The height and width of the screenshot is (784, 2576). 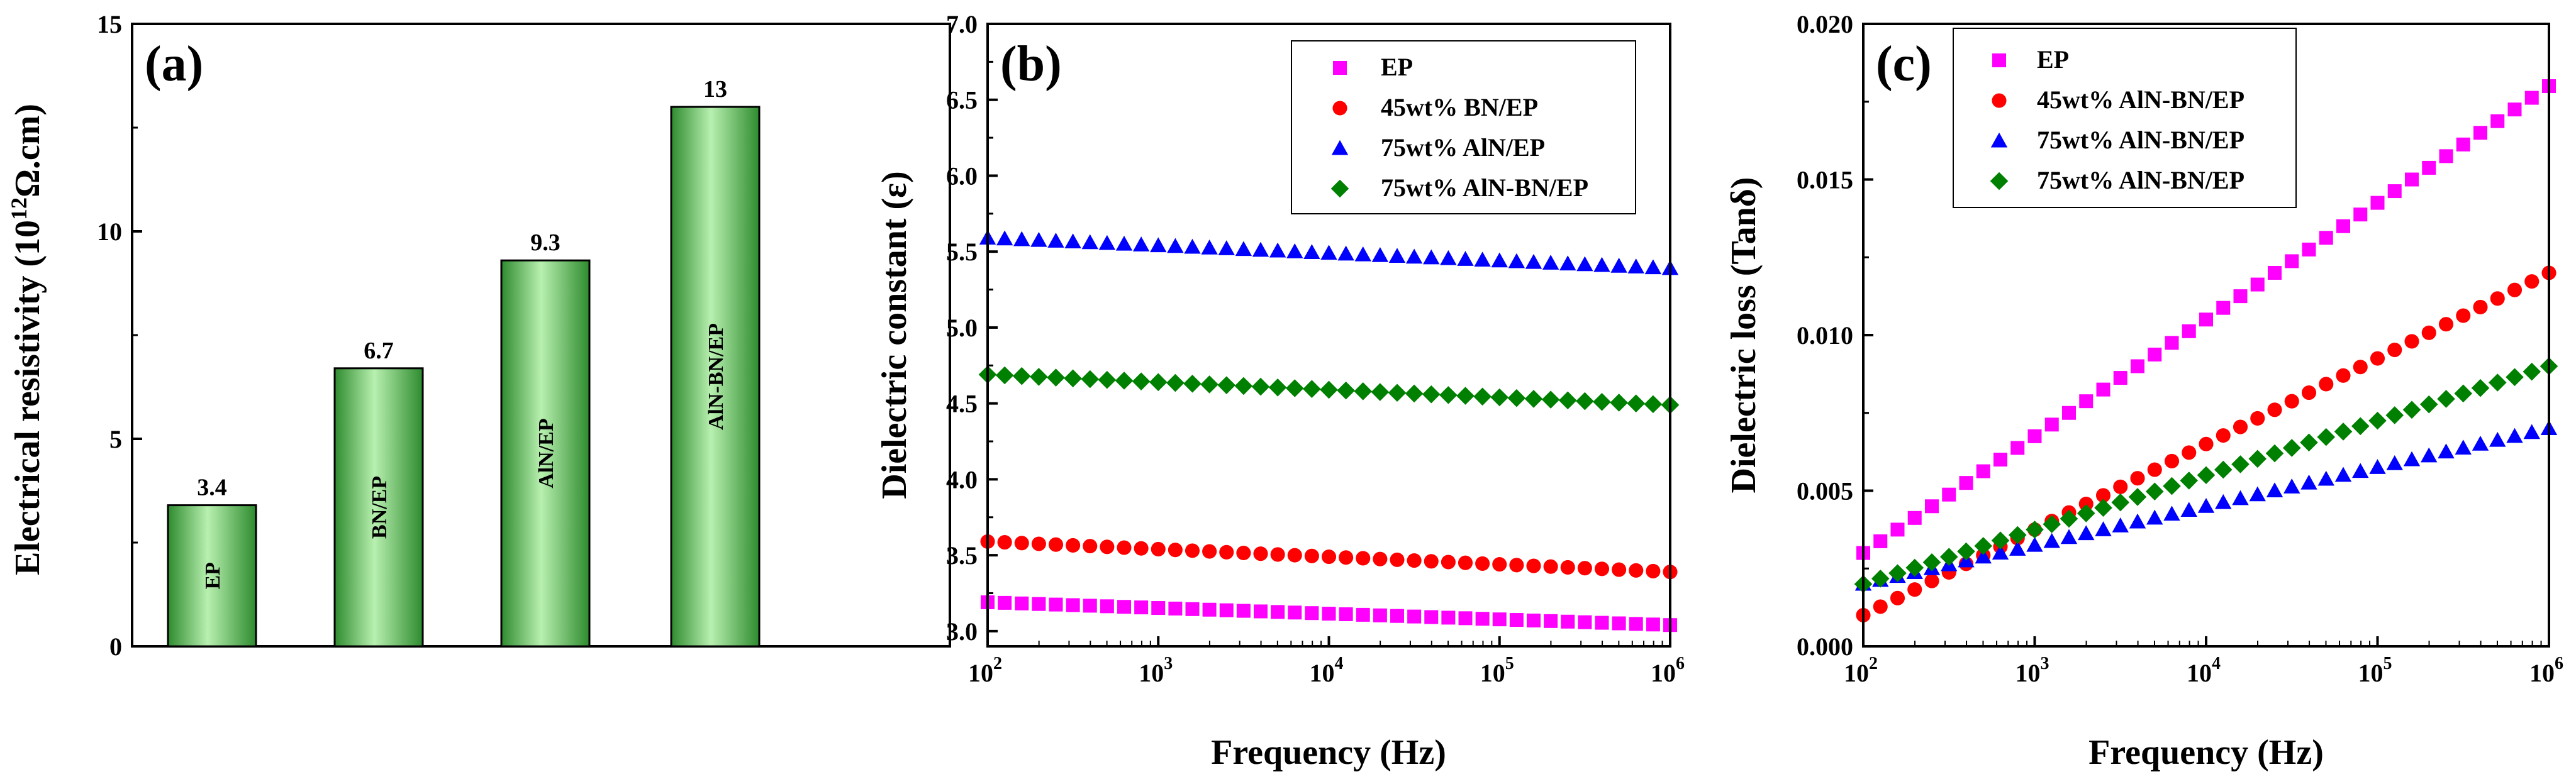 What do you see at coordinates (1397, 67) in the screenshot?
I see `panel-b-legend-label: EP` at bounding box center [1397, 67].